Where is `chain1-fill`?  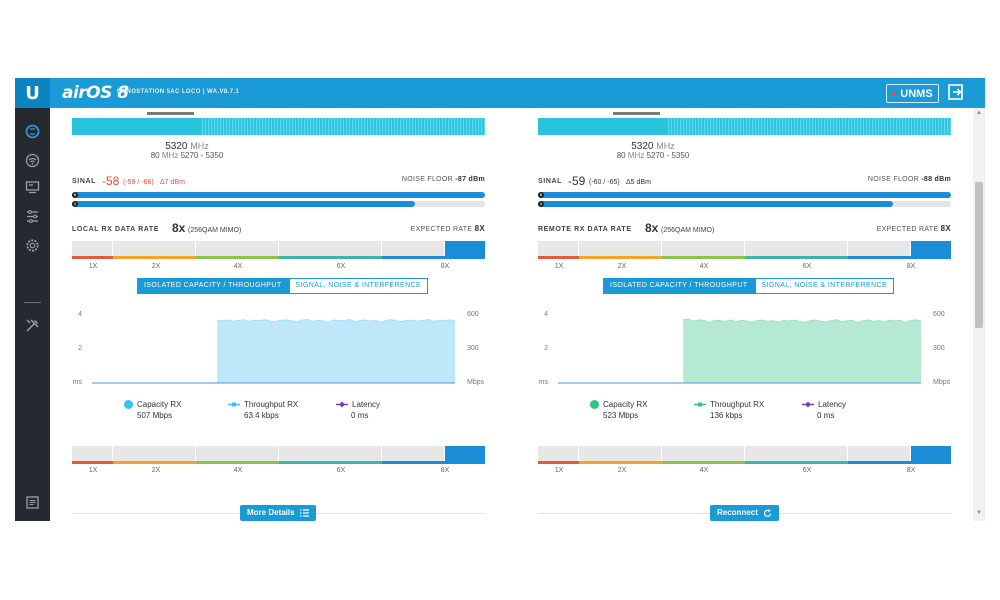 chain1-fill is located at coordinates (716, 204).